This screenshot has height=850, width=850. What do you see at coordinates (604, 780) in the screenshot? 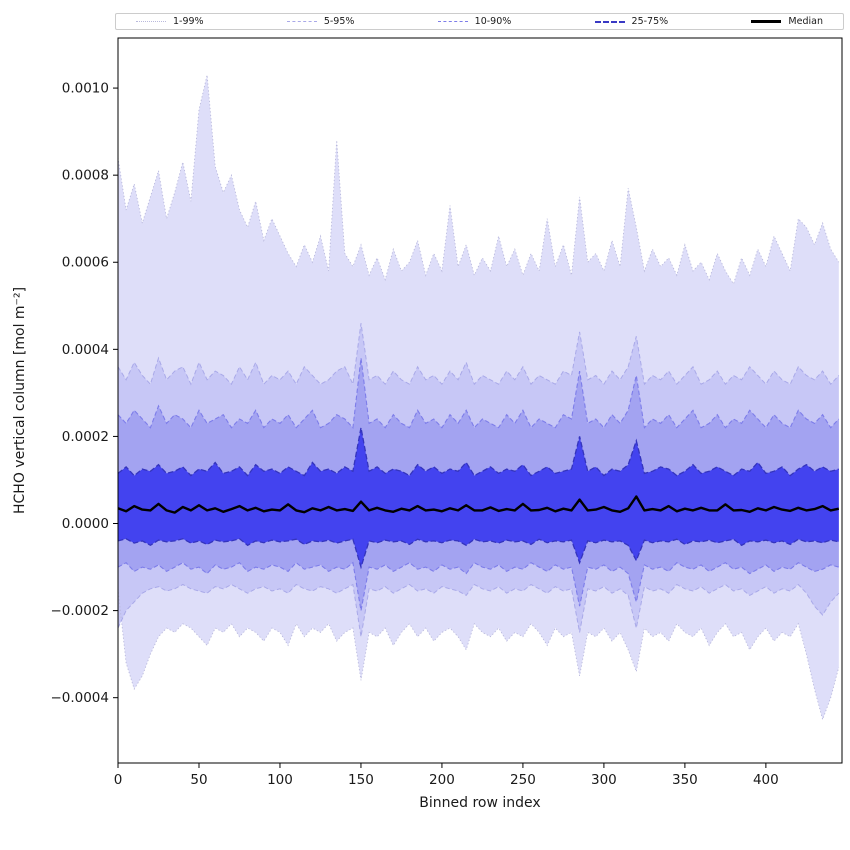
I see `x-tick-label: 300` at bounding box center [604, 780].